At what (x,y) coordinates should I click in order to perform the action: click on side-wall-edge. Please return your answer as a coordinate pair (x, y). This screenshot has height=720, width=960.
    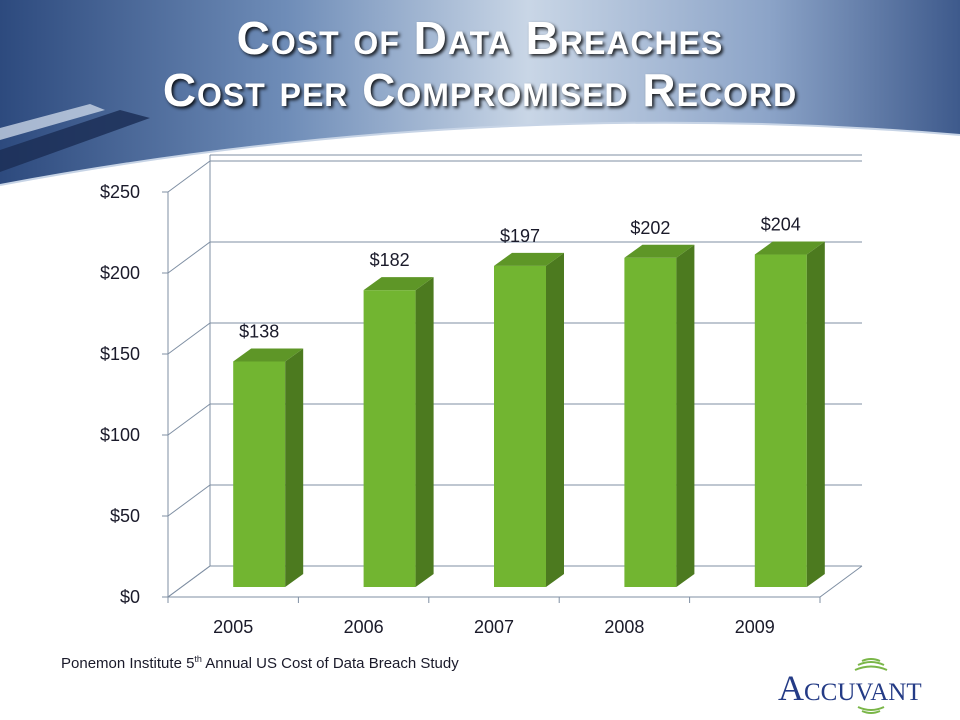
    Looking at the image, I should click on (189, 376).